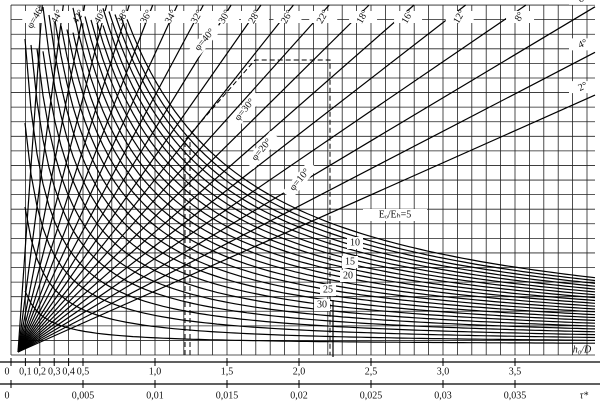 The image size is (600, 403). Describe the element at coordinates (227, 371) in the screenshot. I see `x-tick-label: 1,5` at that location.